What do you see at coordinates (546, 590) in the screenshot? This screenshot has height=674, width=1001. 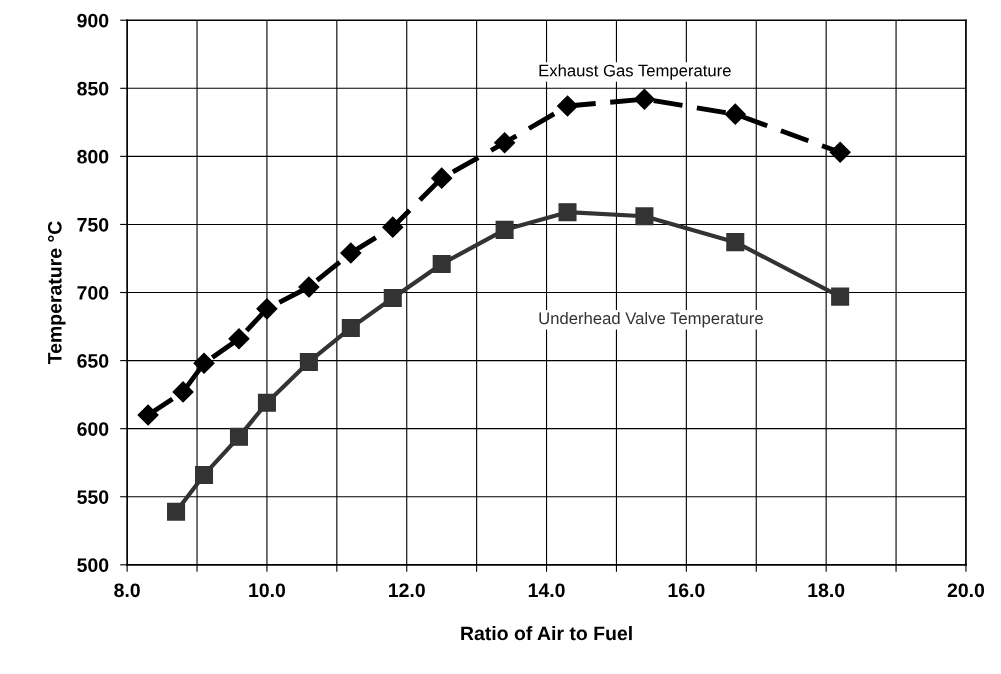 I see `x-tick-label: 14.0` at bounding box center [546, 590].